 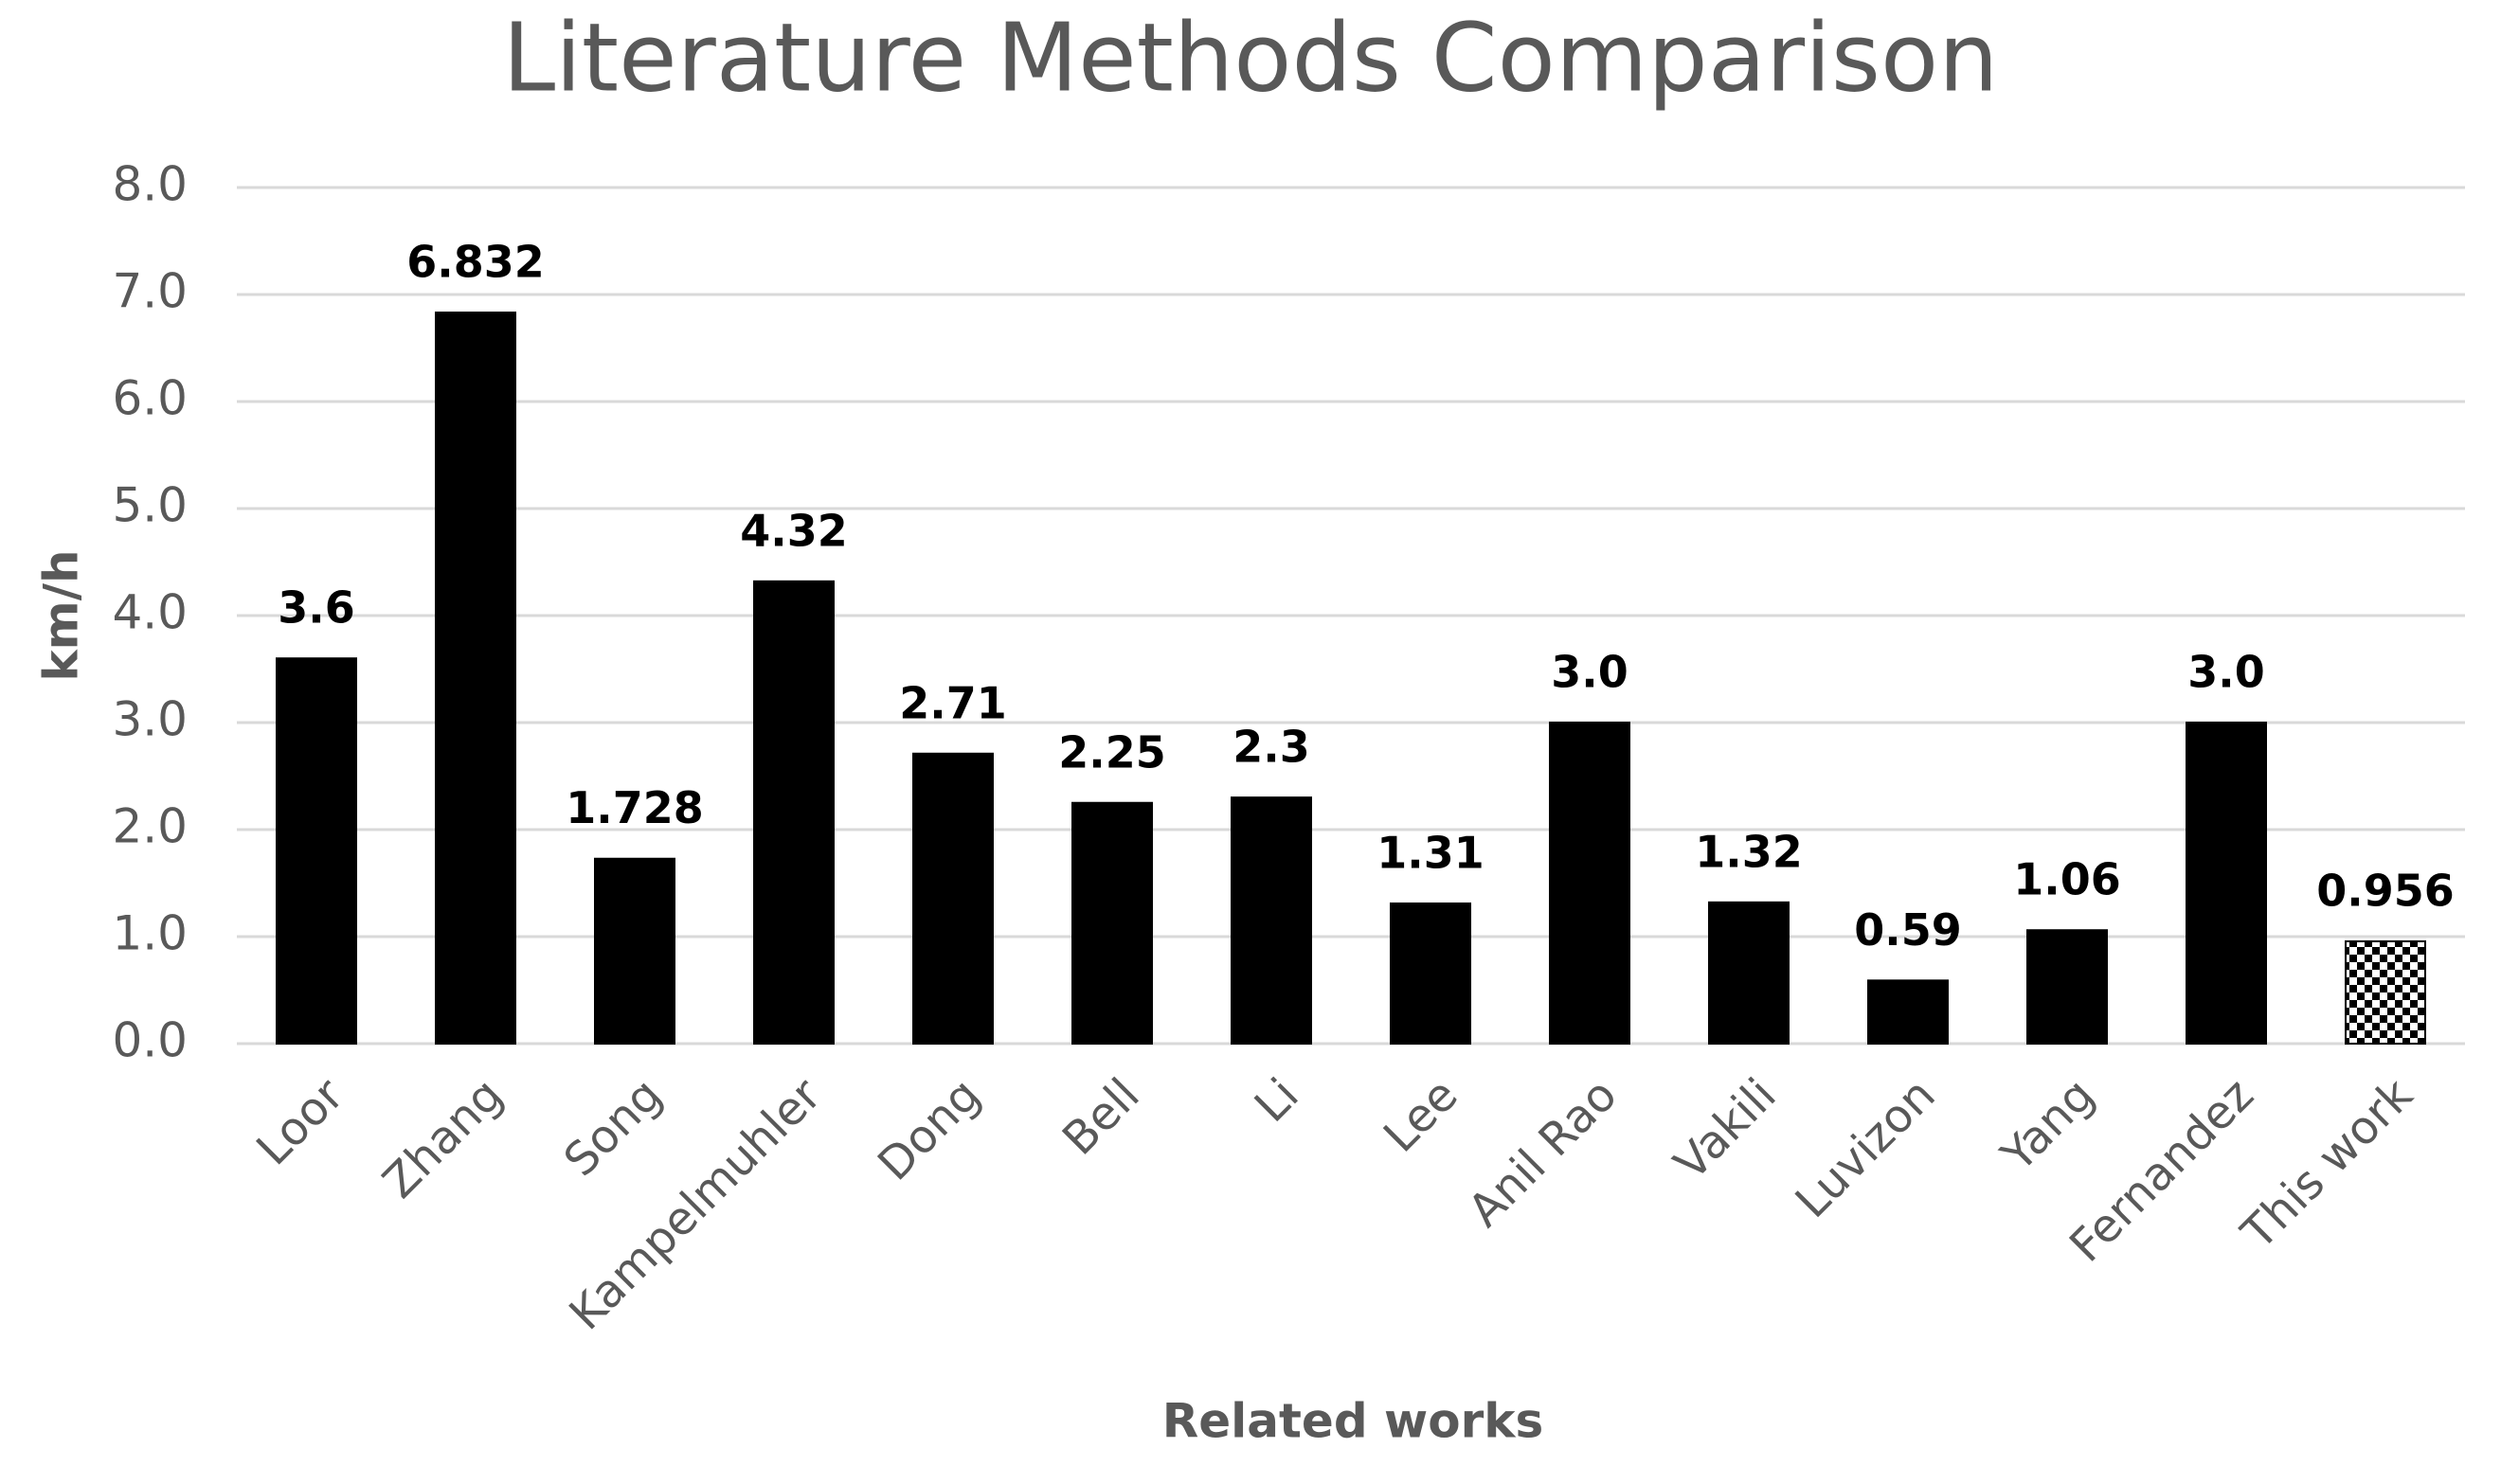 I want to click on x-tick-label: Luvizon, so click(x=1866, y=1148).